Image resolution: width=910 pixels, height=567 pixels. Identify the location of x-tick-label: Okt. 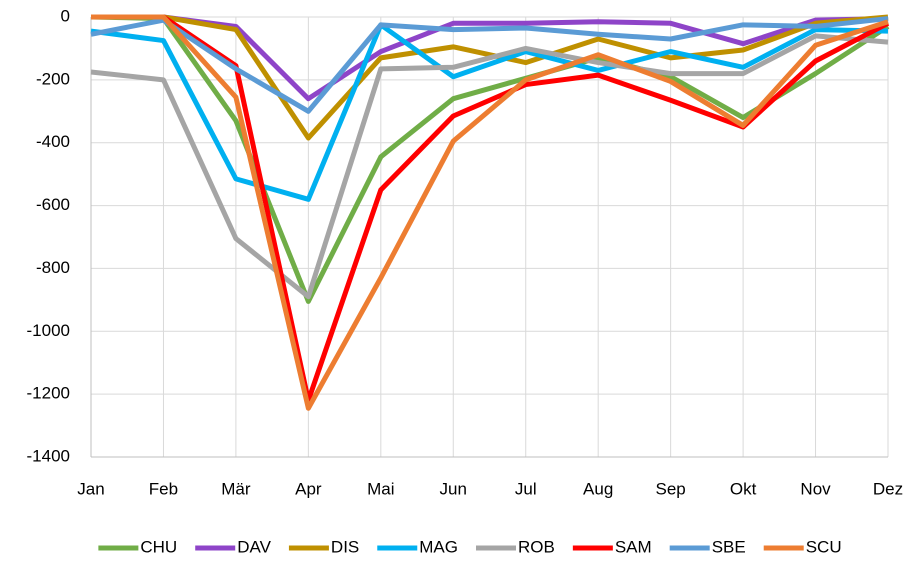
(743, 488).